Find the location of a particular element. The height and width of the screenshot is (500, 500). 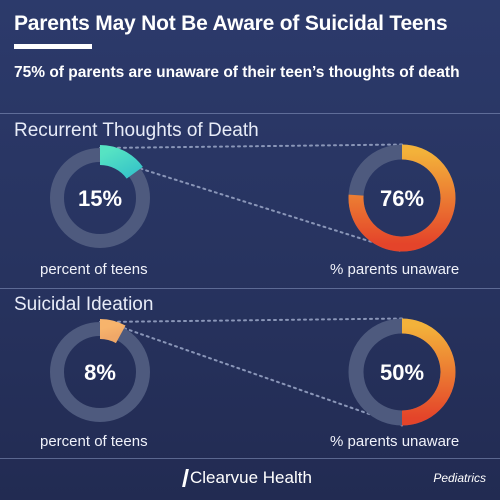

caption-parents-recurrent: % parents unaware is located at coordinates (395, 269).